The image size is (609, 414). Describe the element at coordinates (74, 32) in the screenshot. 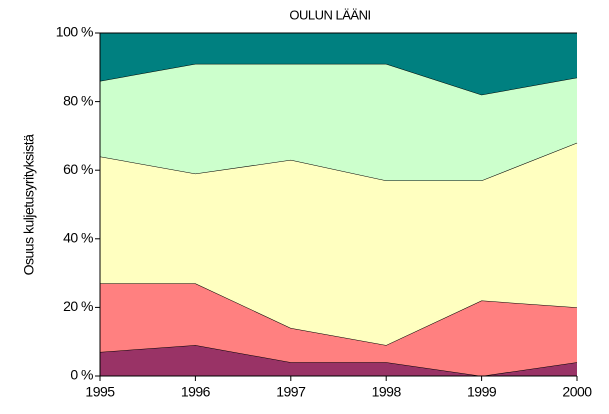

I see `y-tick-label: 100 %` at that location.